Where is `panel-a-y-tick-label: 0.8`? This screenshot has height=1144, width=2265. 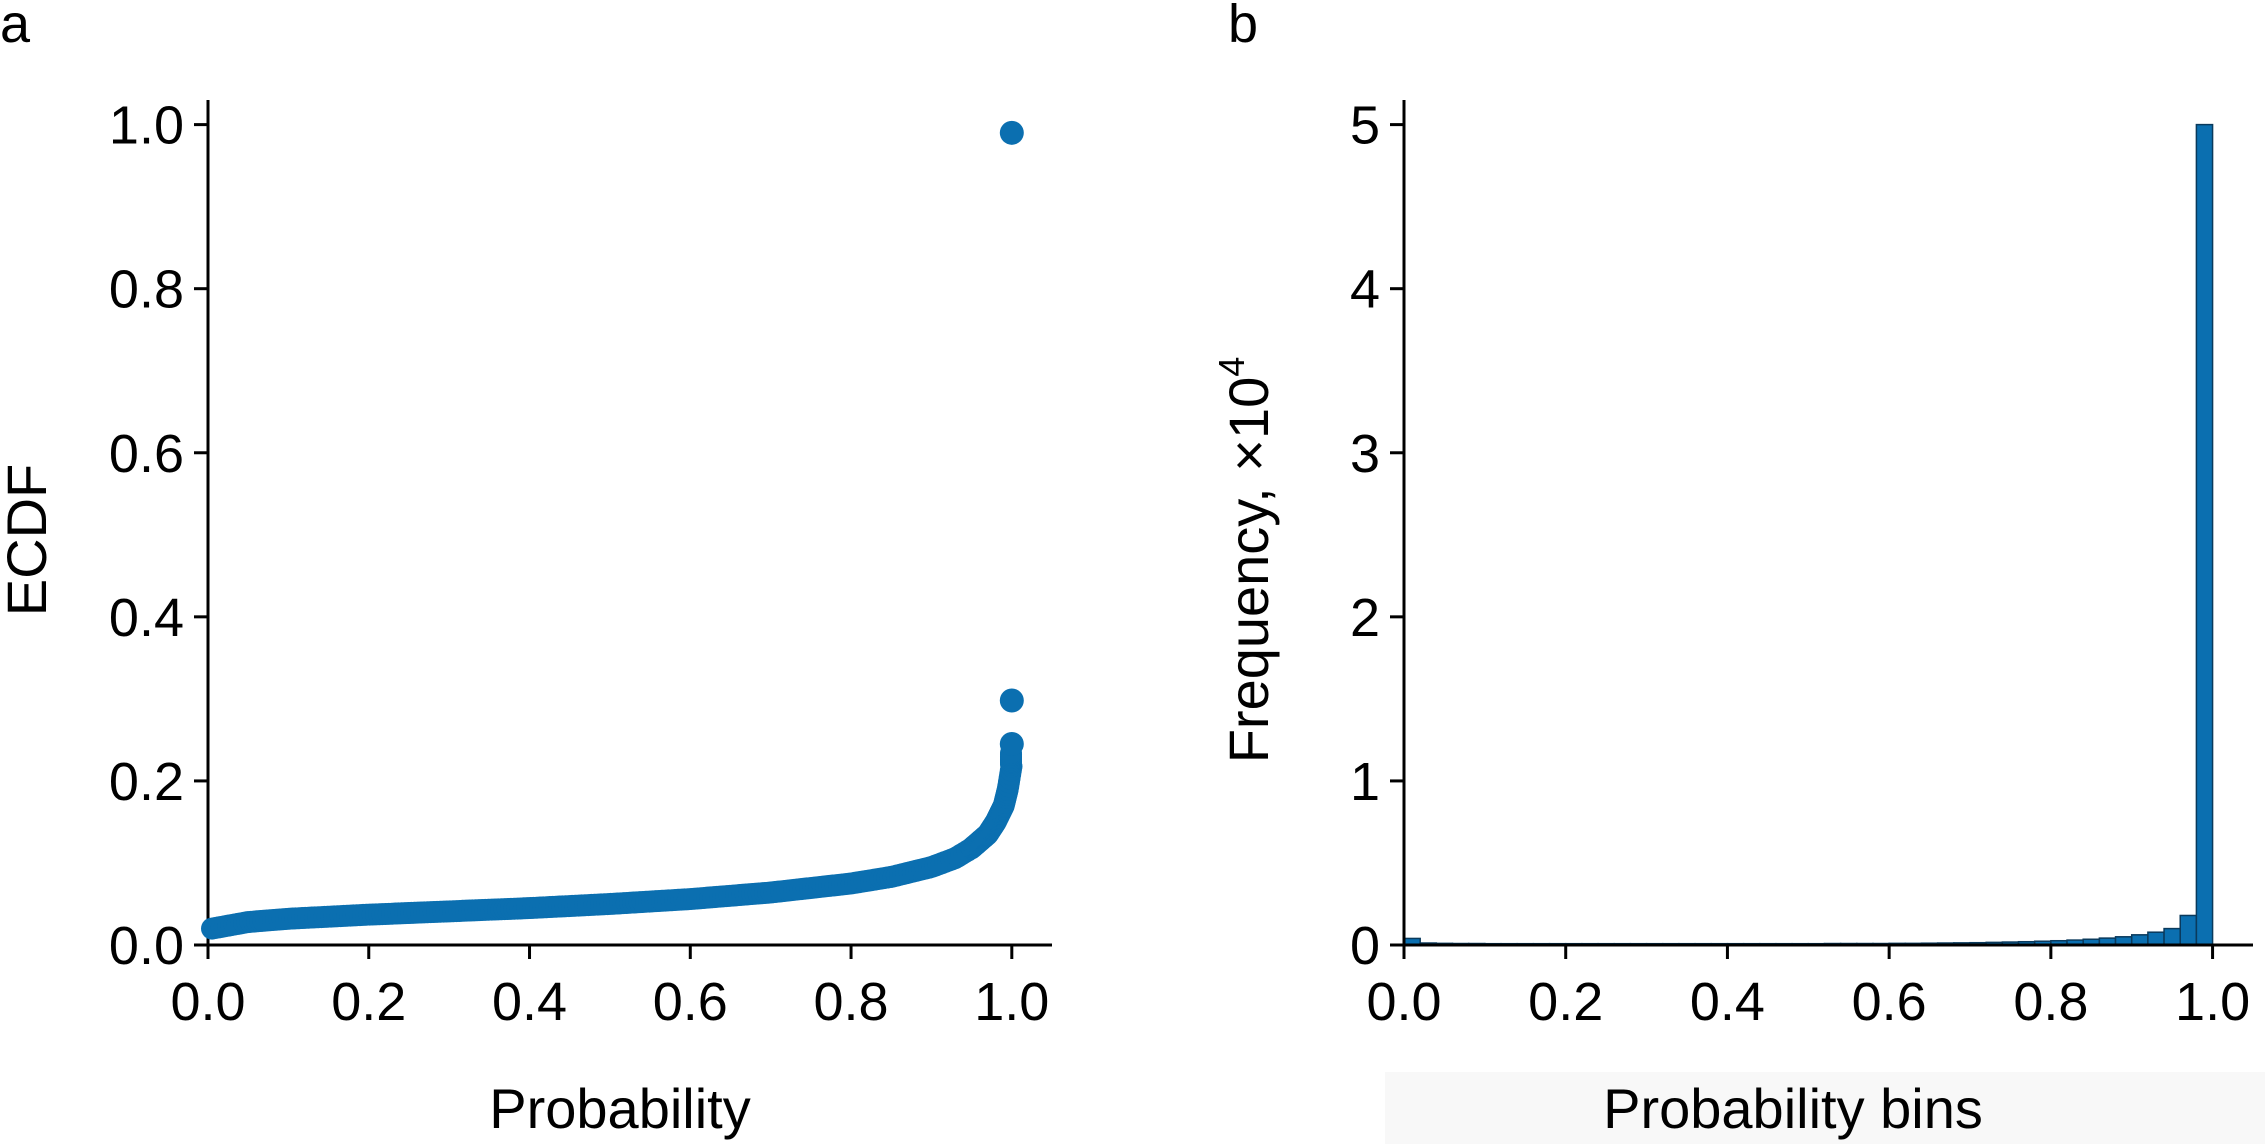 panel-a-y-tick-label: 0.8 is located at coordinates (146, 290).